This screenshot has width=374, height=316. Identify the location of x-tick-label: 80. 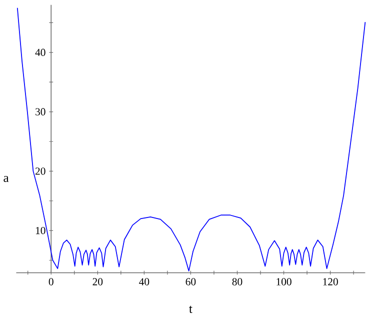
(237, 282).